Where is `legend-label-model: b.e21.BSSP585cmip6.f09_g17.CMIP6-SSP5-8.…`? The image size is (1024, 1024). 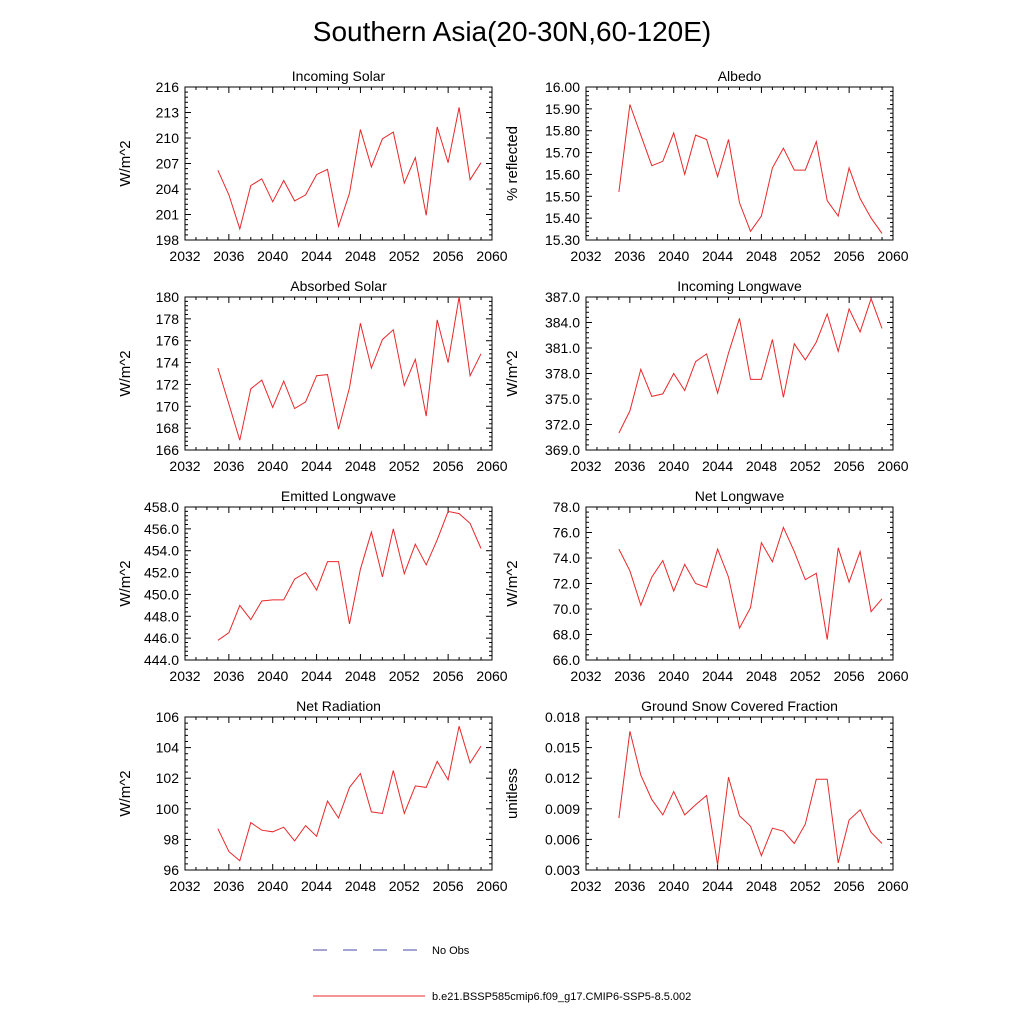
legend-label-model: b.e21.BSSP585cmip6.f09_g17.CMIP6-SSP5-8.… is located at coordinates (561, 997).